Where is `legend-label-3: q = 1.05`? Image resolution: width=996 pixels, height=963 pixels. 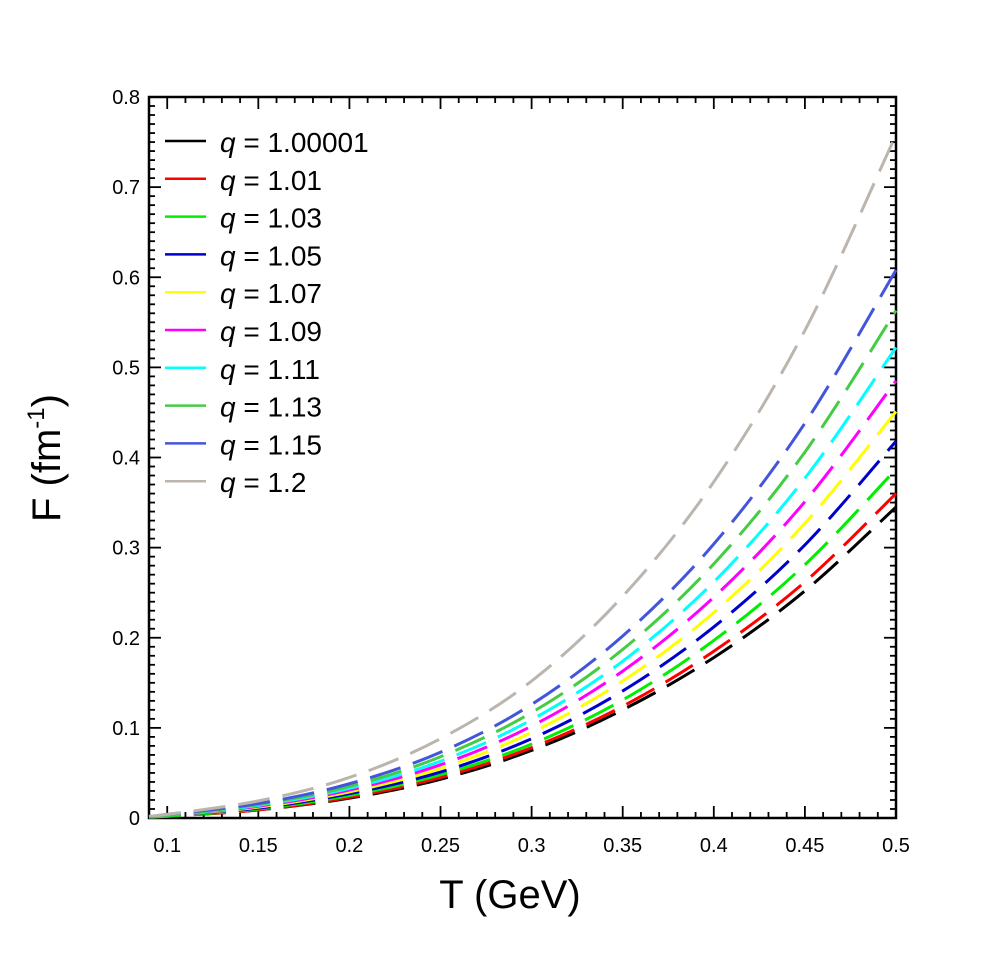
legend-label-3: q = 1.05 is located at coordinates (271, 255).